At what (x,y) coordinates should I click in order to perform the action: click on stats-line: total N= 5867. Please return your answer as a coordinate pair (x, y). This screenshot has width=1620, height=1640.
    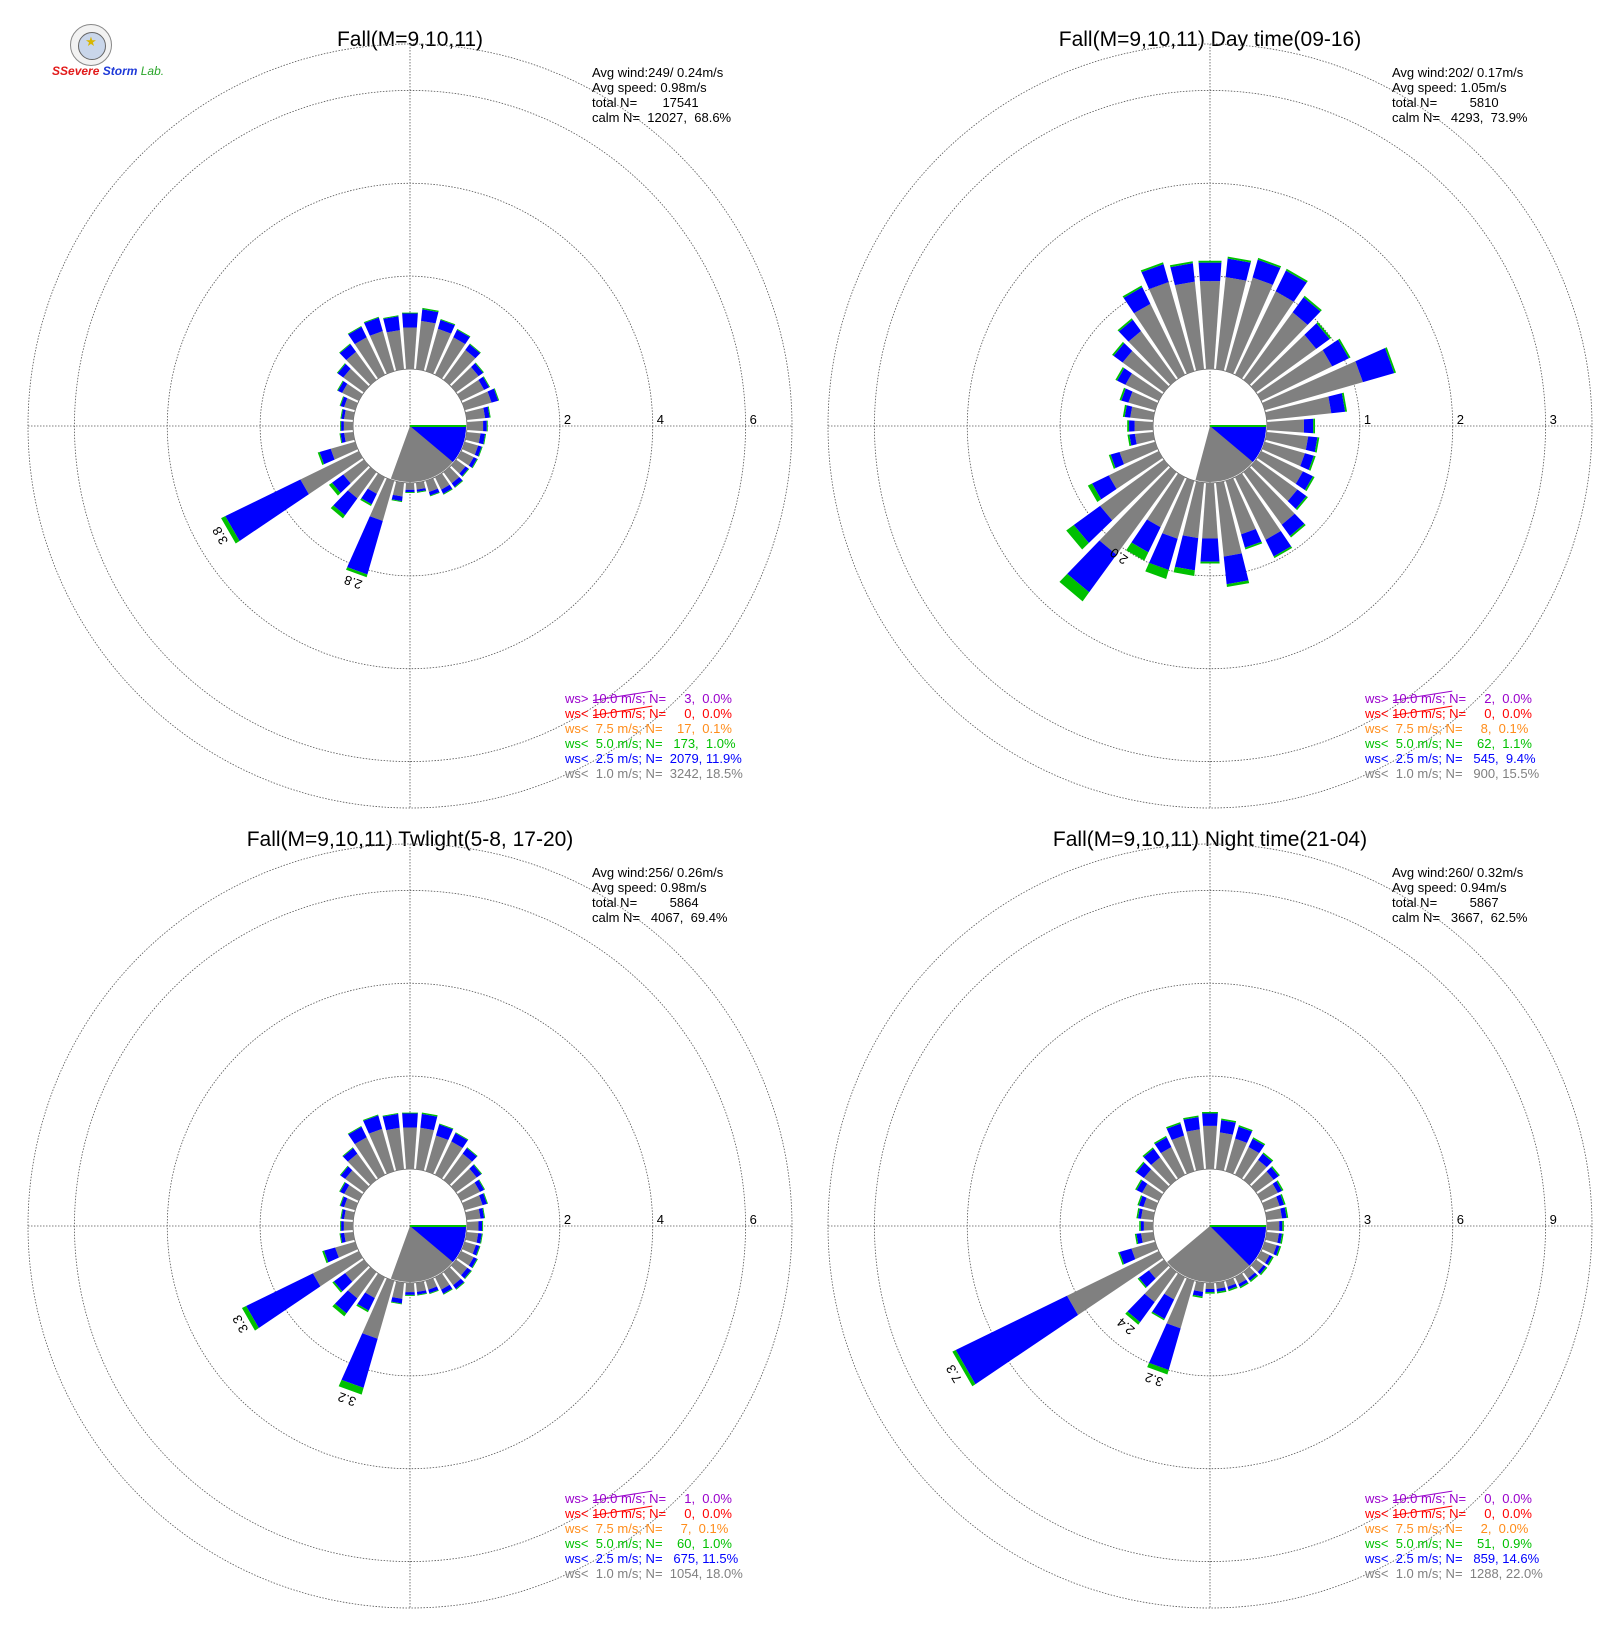
    Looking at the image, I should click on (1445, 902).